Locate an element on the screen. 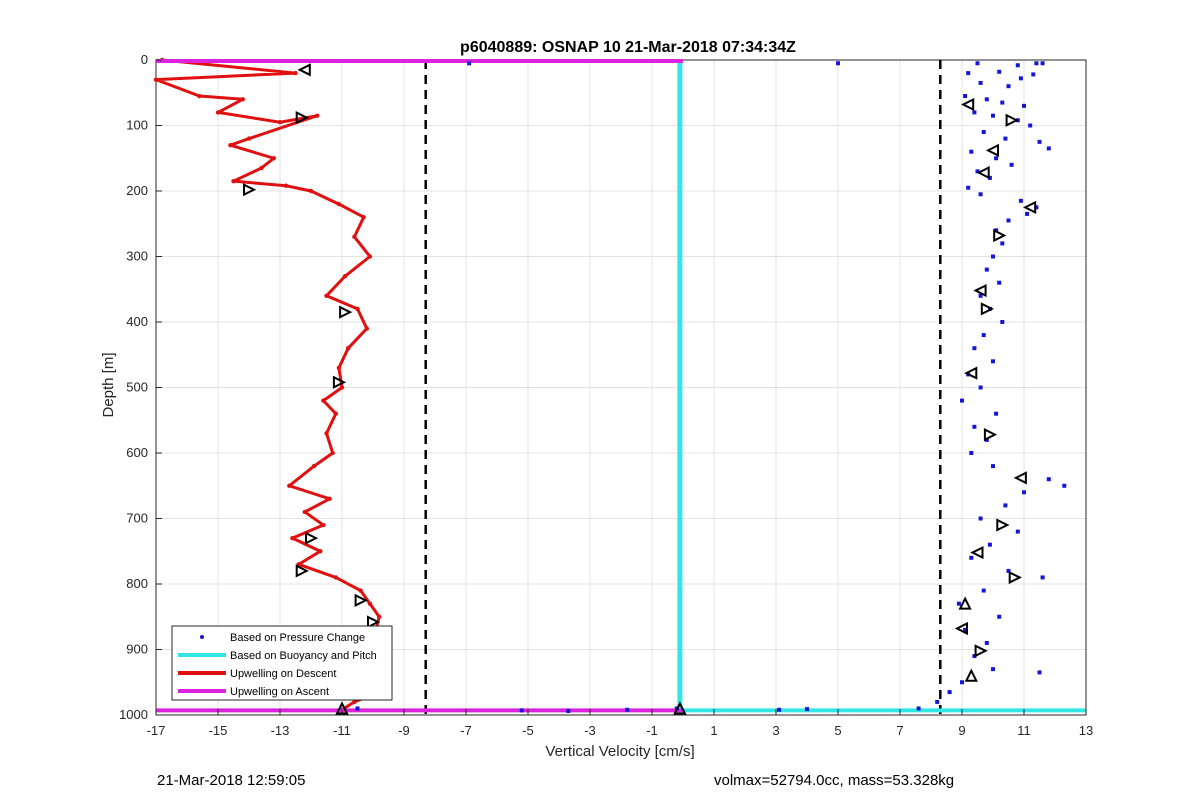  x-tick-label: 3 is located at coordinates (775, 730).